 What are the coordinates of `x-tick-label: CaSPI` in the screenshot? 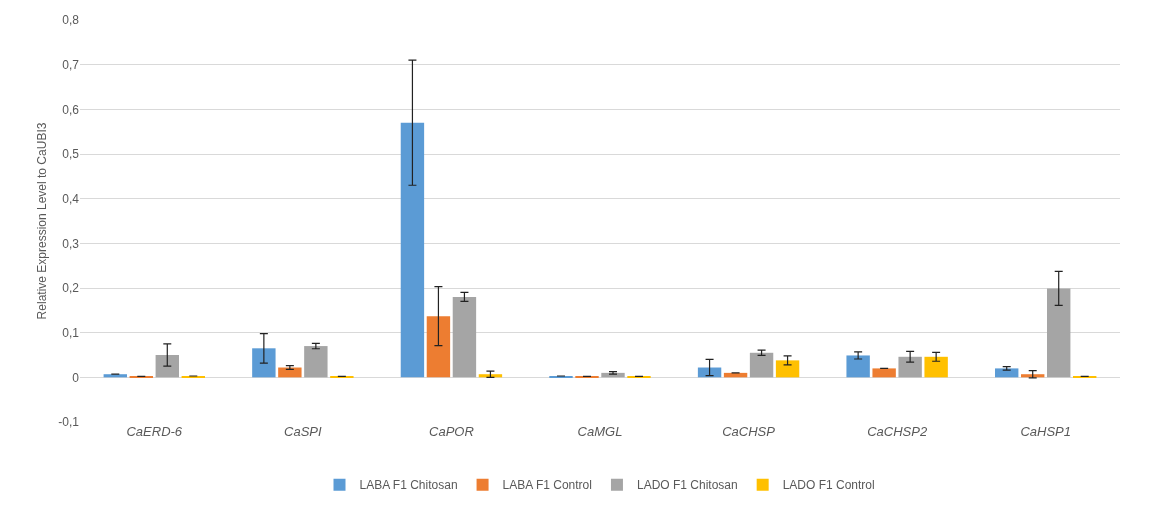 It's located at (303, 431).